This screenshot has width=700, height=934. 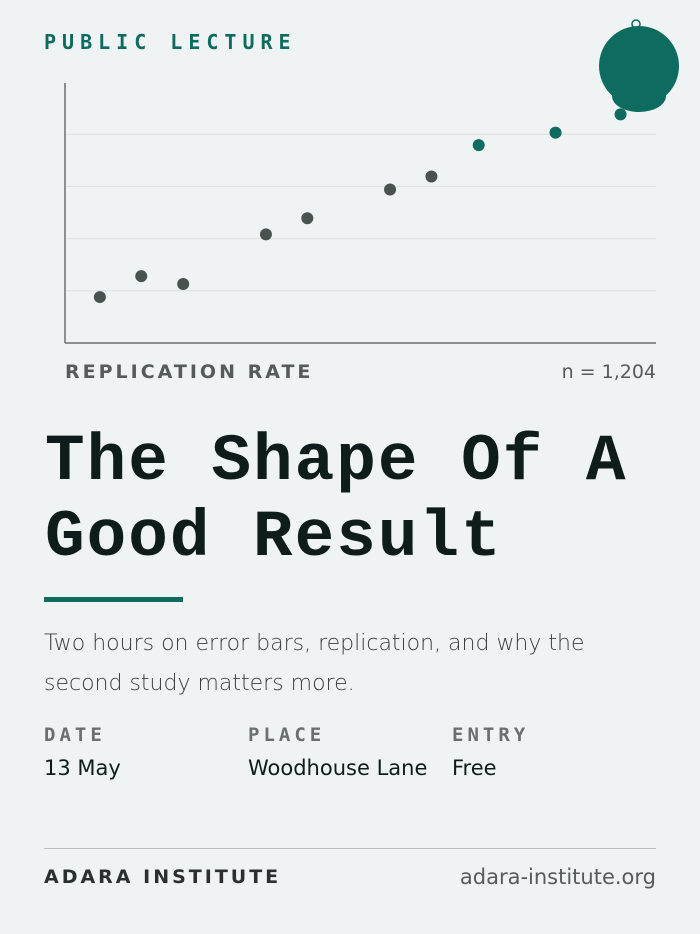 What do you see at coordinates (554, 752) in the screenshot?
I see `detail: ENTRY Free` at bounding box center [554, 752].